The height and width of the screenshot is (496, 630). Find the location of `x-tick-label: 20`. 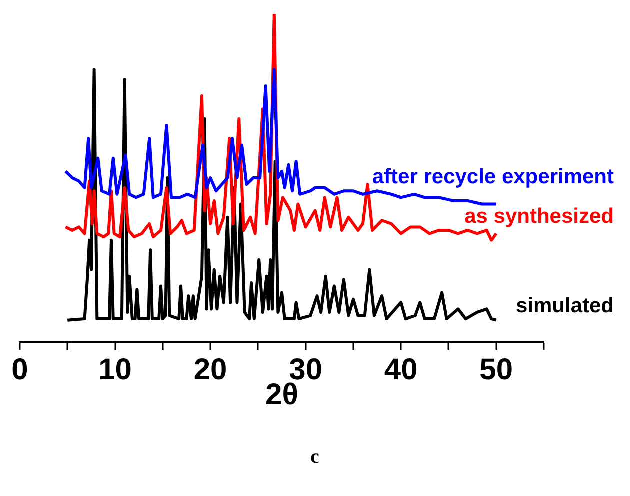

x-tick-label: 20 is located at coordinates (211, 369).